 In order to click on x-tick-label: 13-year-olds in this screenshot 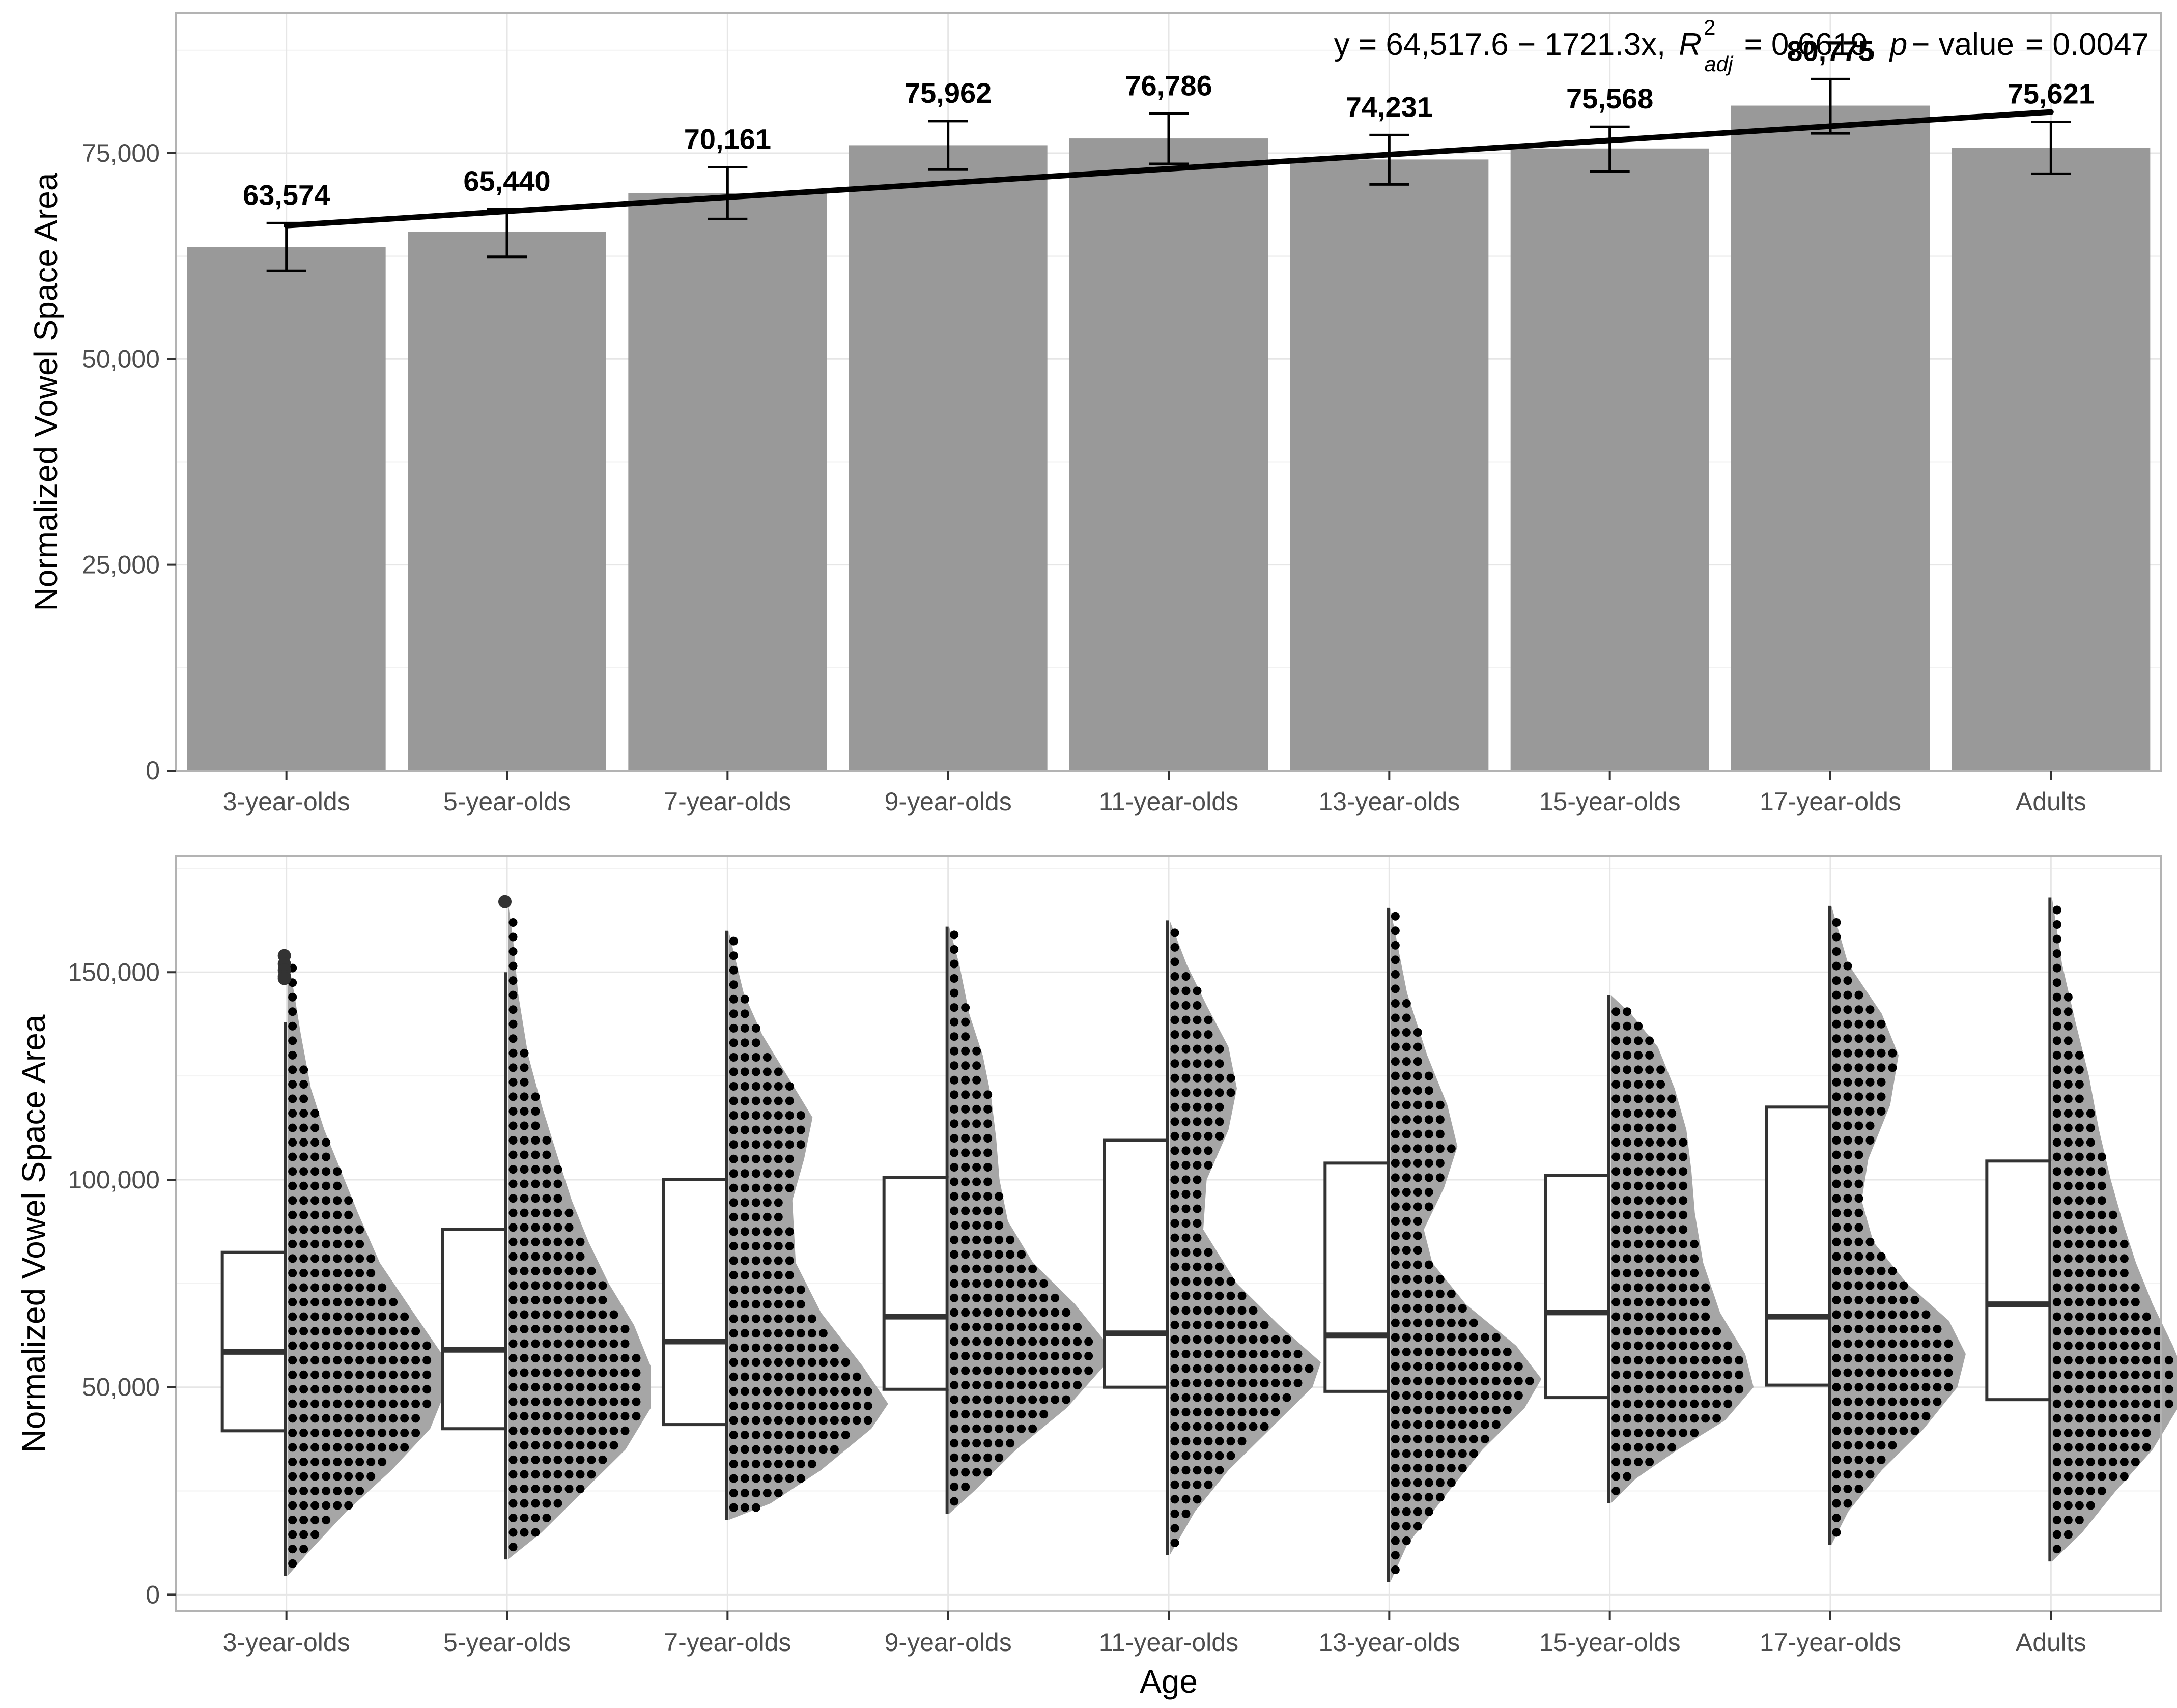, I will do `click(1389, 1642)`.